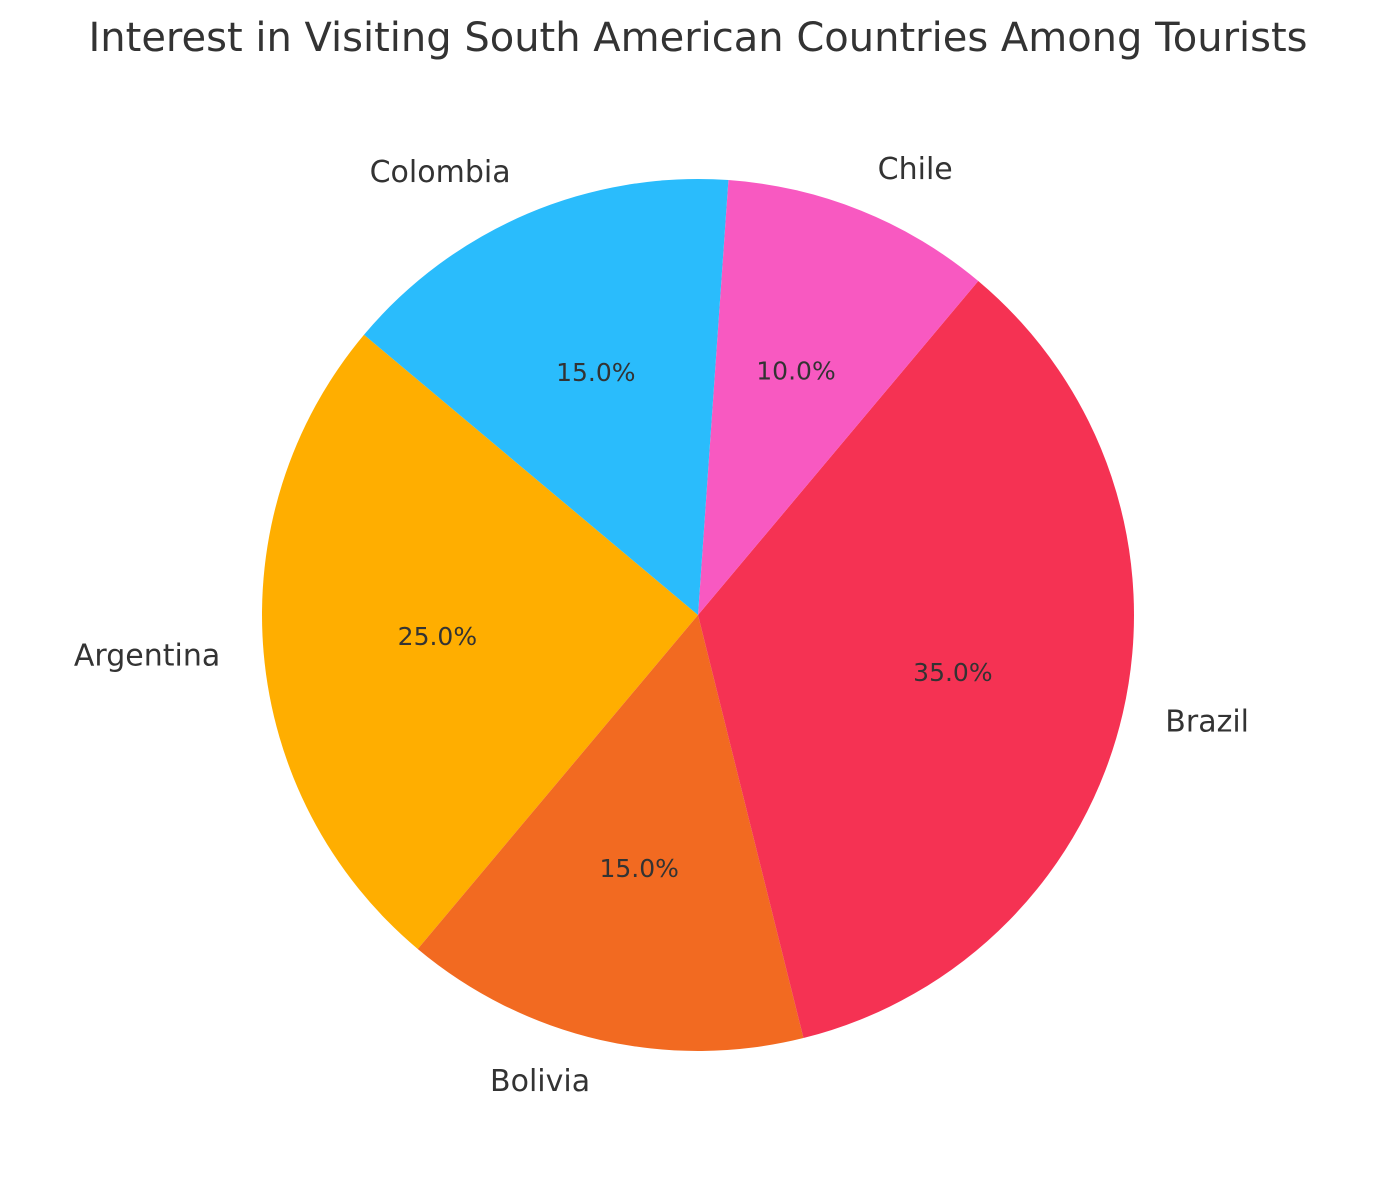 The width and height of the screenshot is (1396, 1180). What do you see at coordinates (437, 636) in the screenshot?
I see `value-label: 25.0%` at bounding box center [437, 636].